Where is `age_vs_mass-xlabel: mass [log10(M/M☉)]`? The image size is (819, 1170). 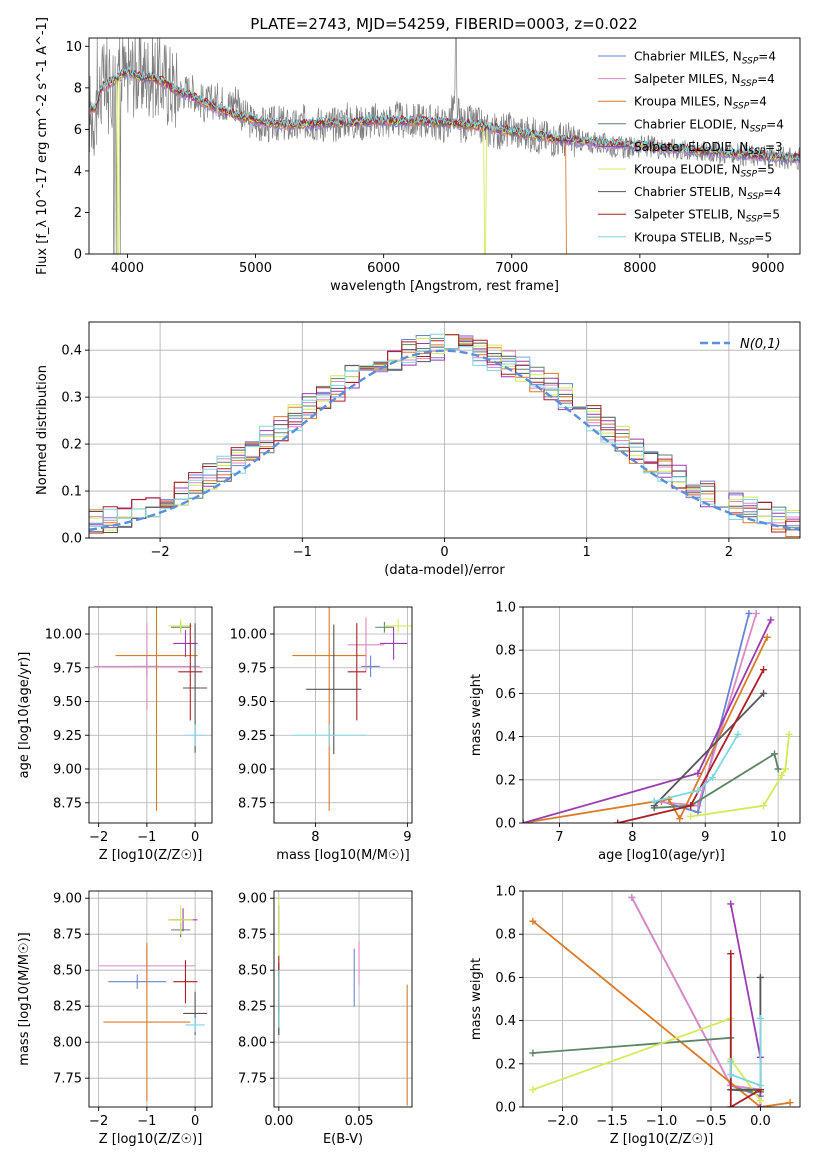 age_vs_mass-xlabel: mass [log10(M/M☉)] is located at coordinates (342, 855).